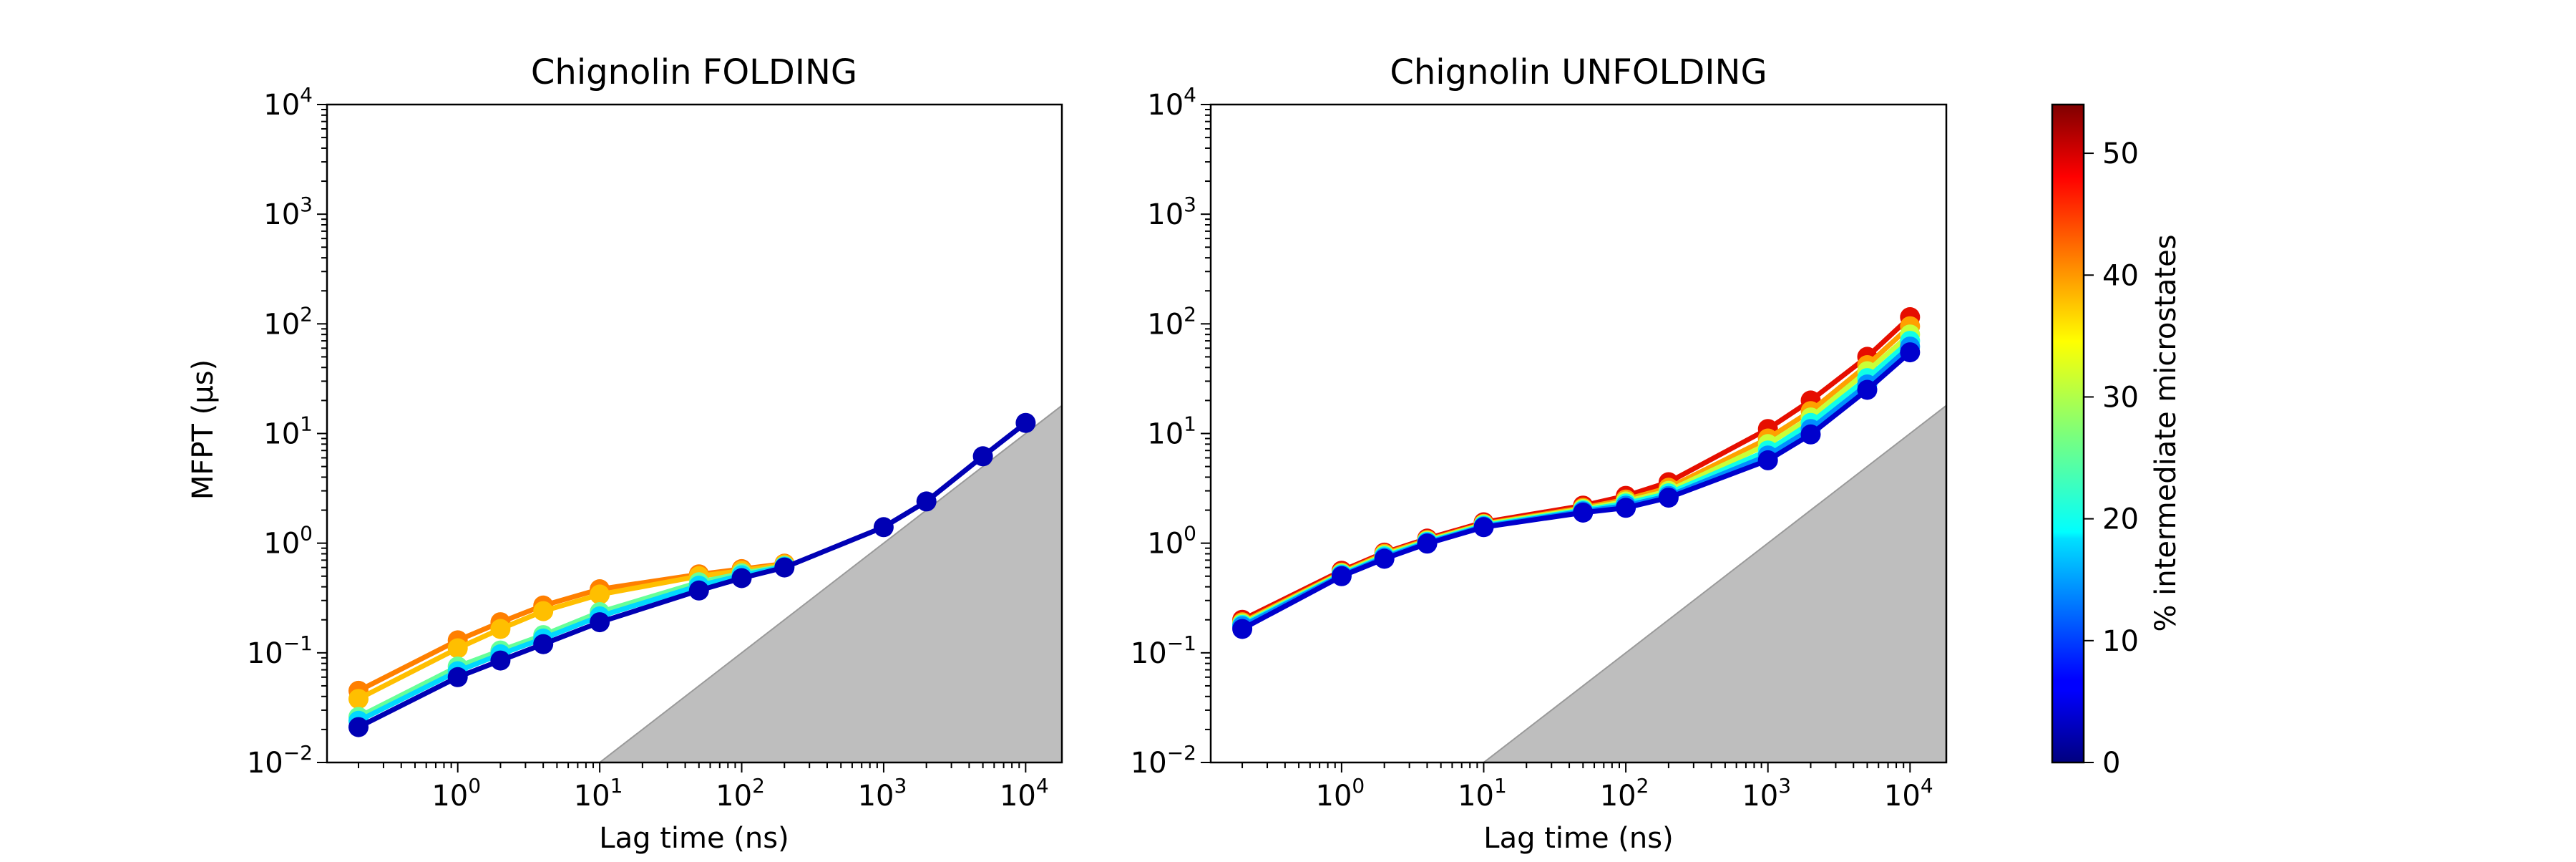 The width and height of the screenshot is (2576, 862). I want to click on colorbar-tick-label: 30, so click(2120, 397).